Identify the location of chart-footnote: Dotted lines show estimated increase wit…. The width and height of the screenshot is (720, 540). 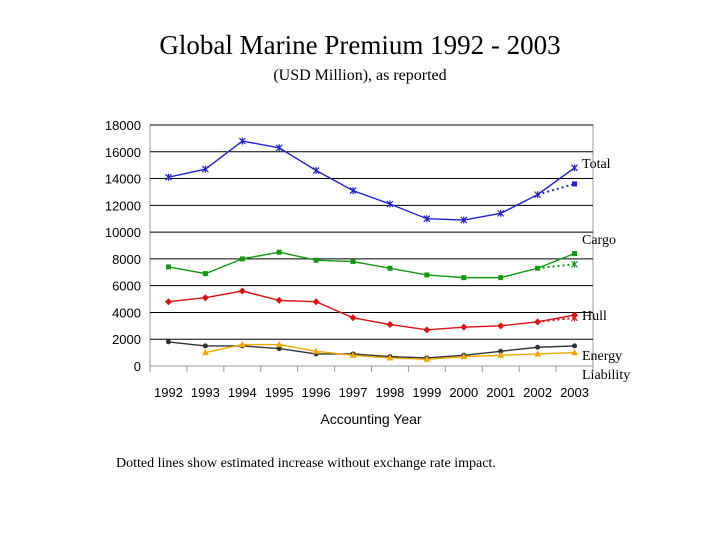
(306, 463).